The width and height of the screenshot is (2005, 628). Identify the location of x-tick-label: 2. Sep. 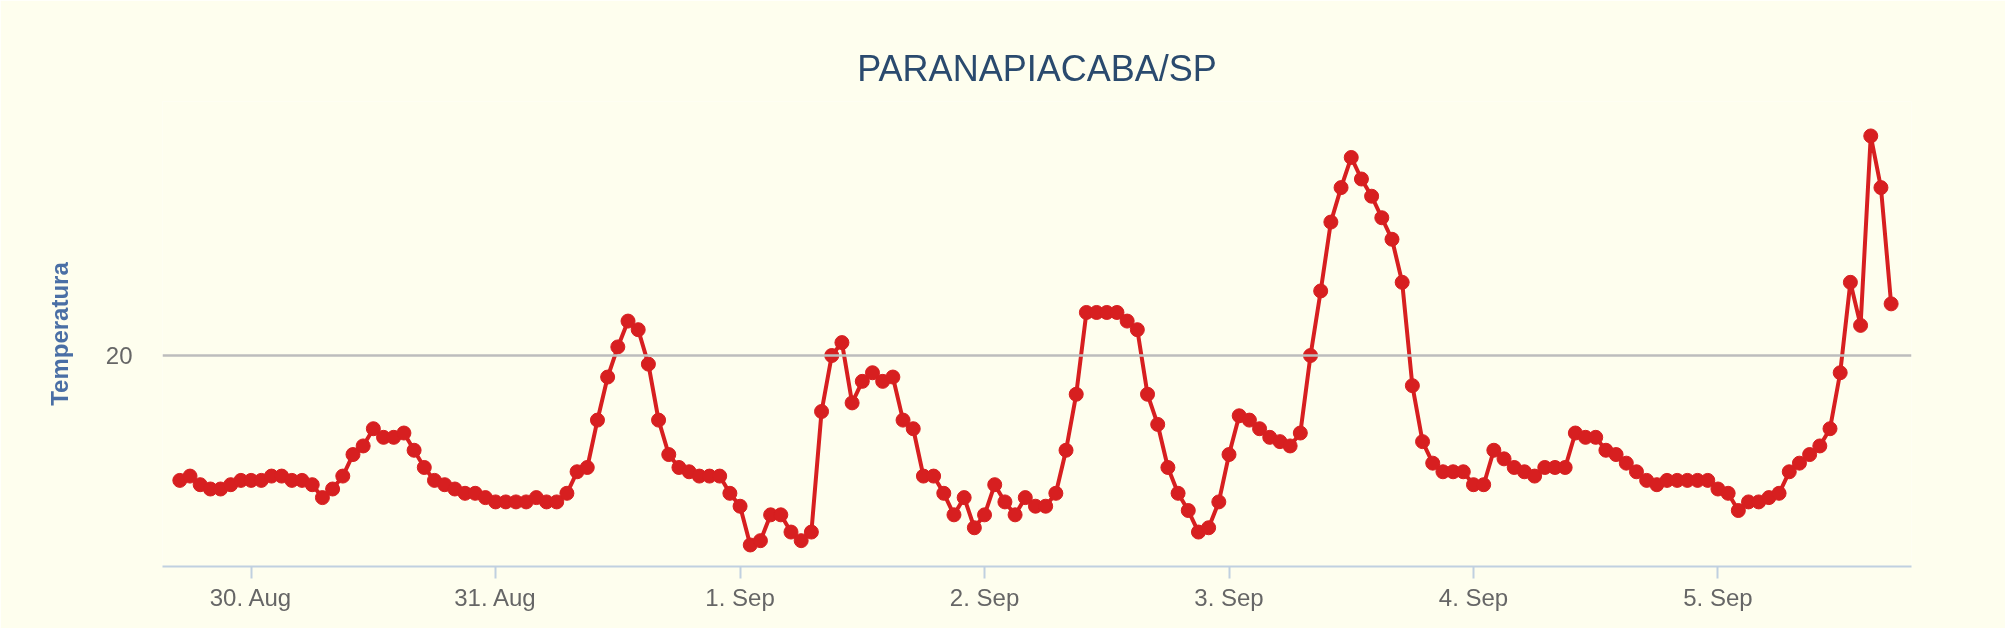
(984, 597).